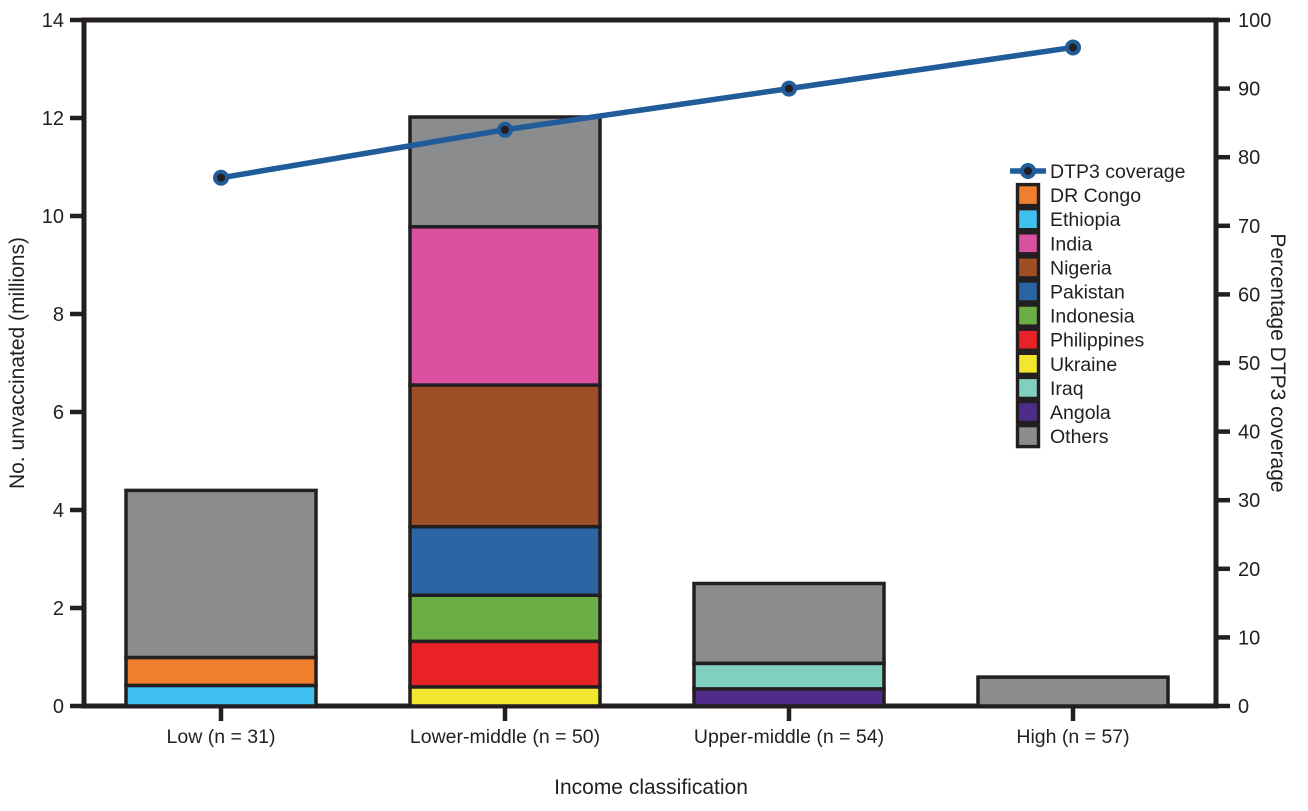 The image size is (1308, 811). What do you see at coordinates (53, 217) in the screenshot?
I see `y-left-tick-label: 10` at bounding box center [53, 217].